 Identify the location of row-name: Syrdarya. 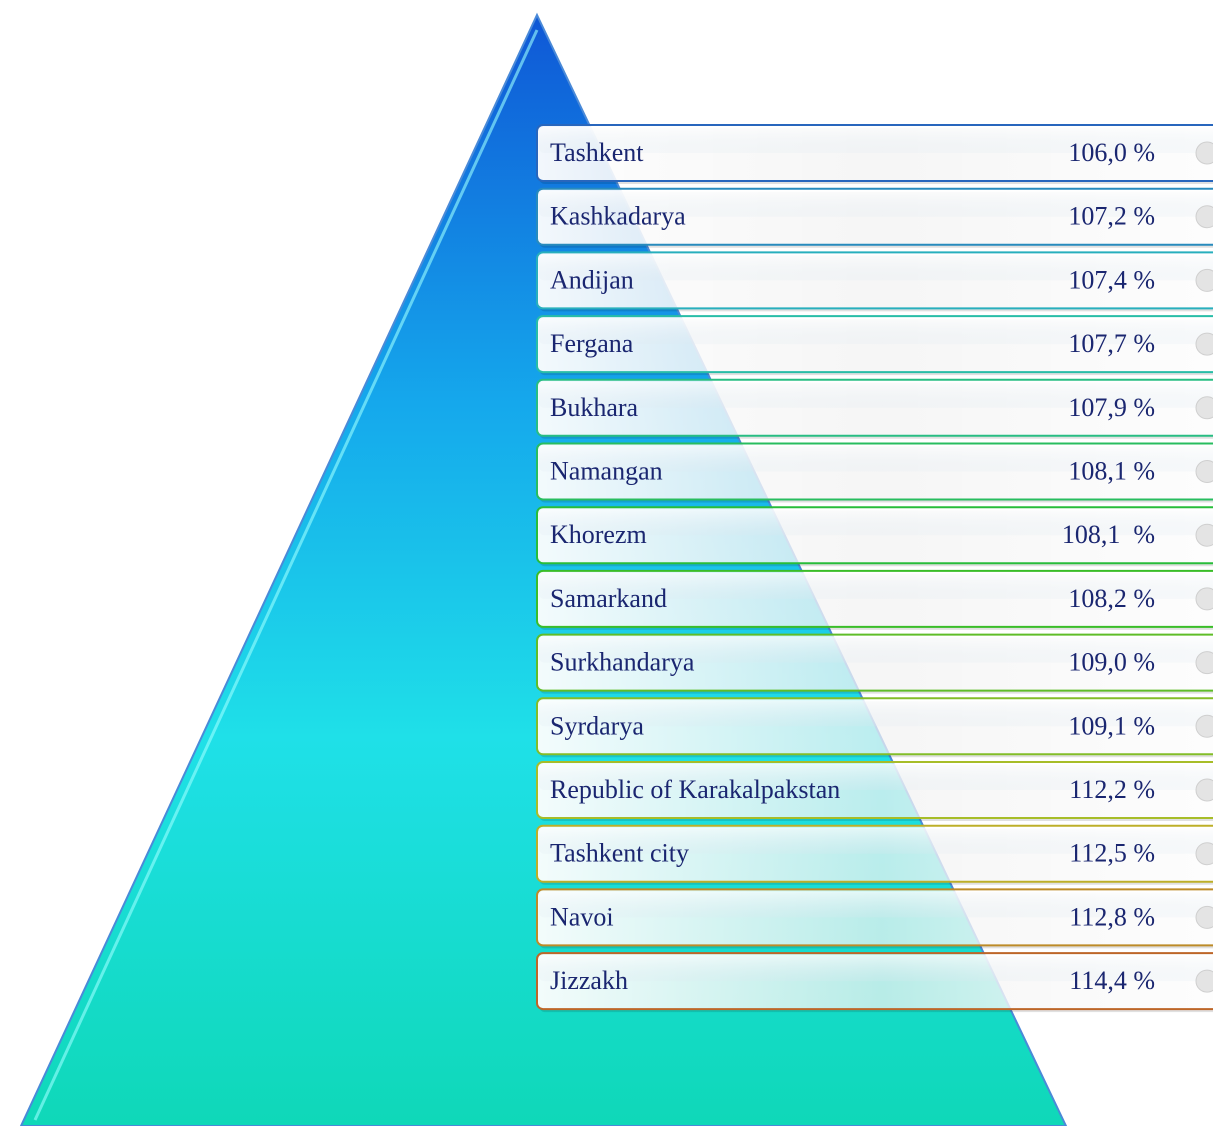
(597, 725).